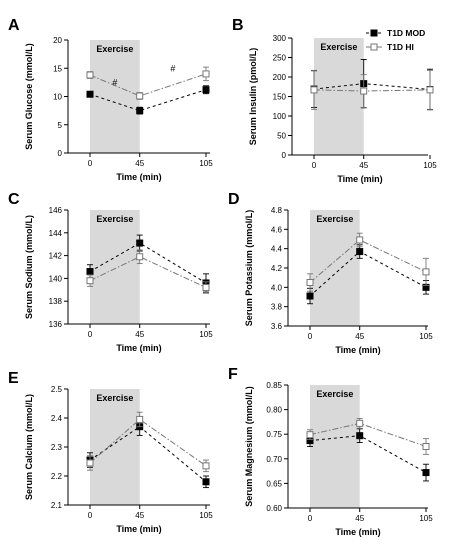 Image resolution: width=465 pixels, height=550 pixels. I want to click on y-tick-label: 0.70, so click(274, 459).